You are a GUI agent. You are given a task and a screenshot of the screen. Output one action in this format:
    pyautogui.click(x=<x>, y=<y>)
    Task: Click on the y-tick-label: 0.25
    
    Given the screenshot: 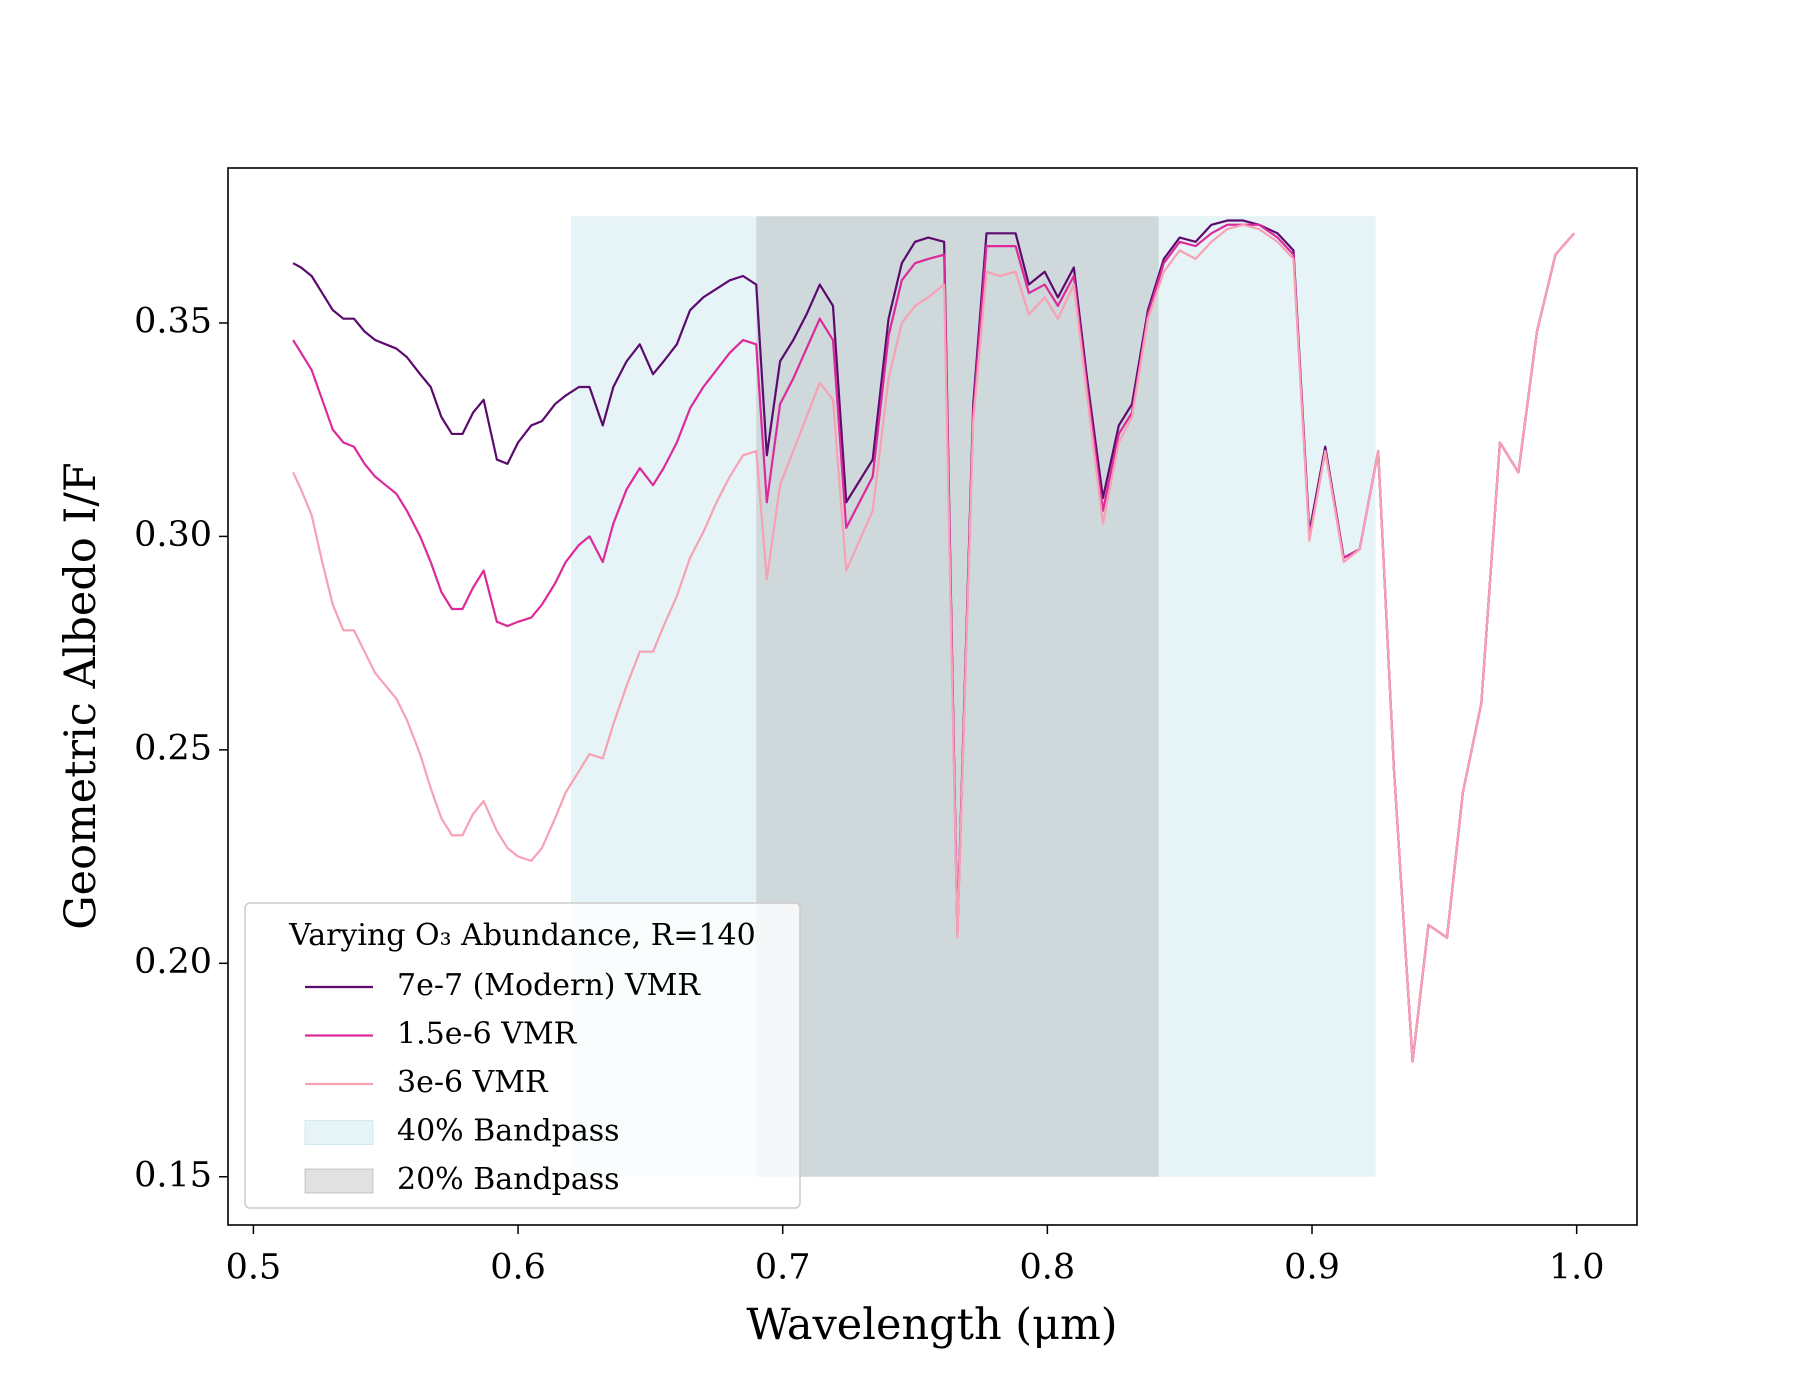 What is the action you would take?
    pyautogui.click(x=173, y=748)
    